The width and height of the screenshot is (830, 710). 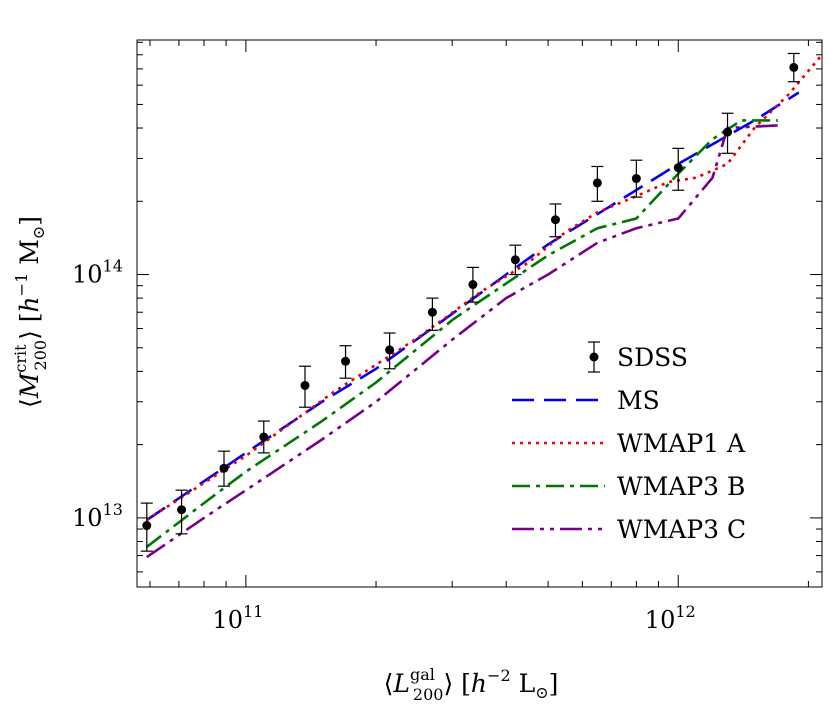 What do you see at coordinates (30, 312) in the screenshot?
I see `y-axis-label: ⟨Mcrit200⟩ [h−1 M⊙]` at bounding box center [30, 312].